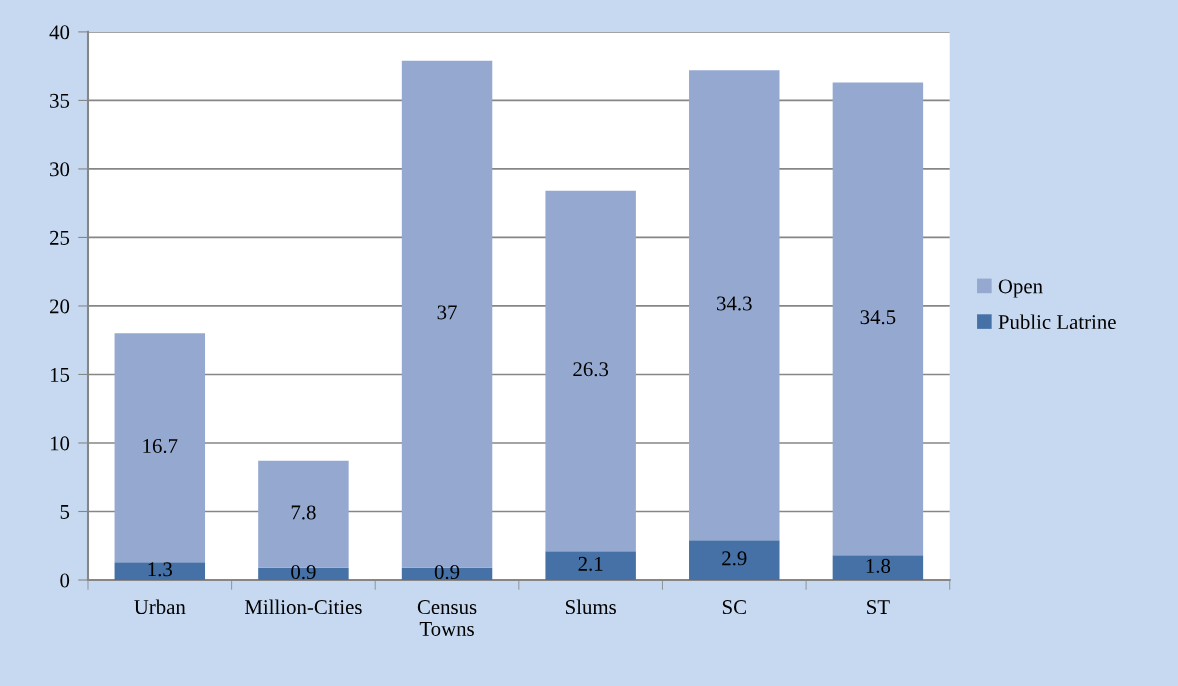  Describe the element at coordinates (60, 169) in the screenshot. I see `y-tick-label: 30` at that location.